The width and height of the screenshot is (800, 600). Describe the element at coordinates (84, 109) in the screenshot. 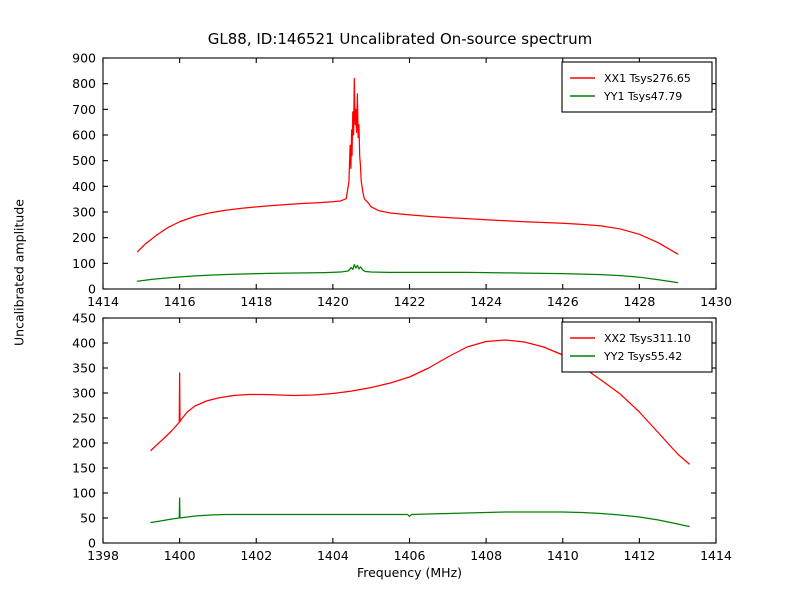

I see `y-tick-label: 700` at that location.